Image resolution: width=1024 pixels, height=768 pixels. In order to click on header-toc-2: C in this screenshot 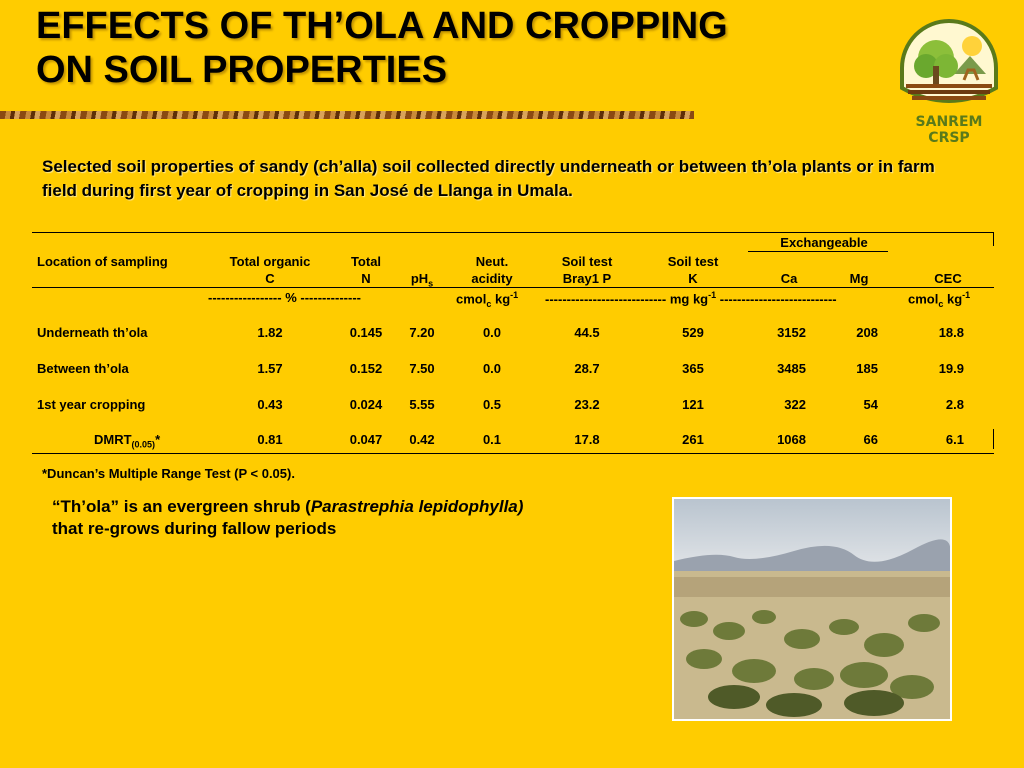, I will do `click(270, 278)`.